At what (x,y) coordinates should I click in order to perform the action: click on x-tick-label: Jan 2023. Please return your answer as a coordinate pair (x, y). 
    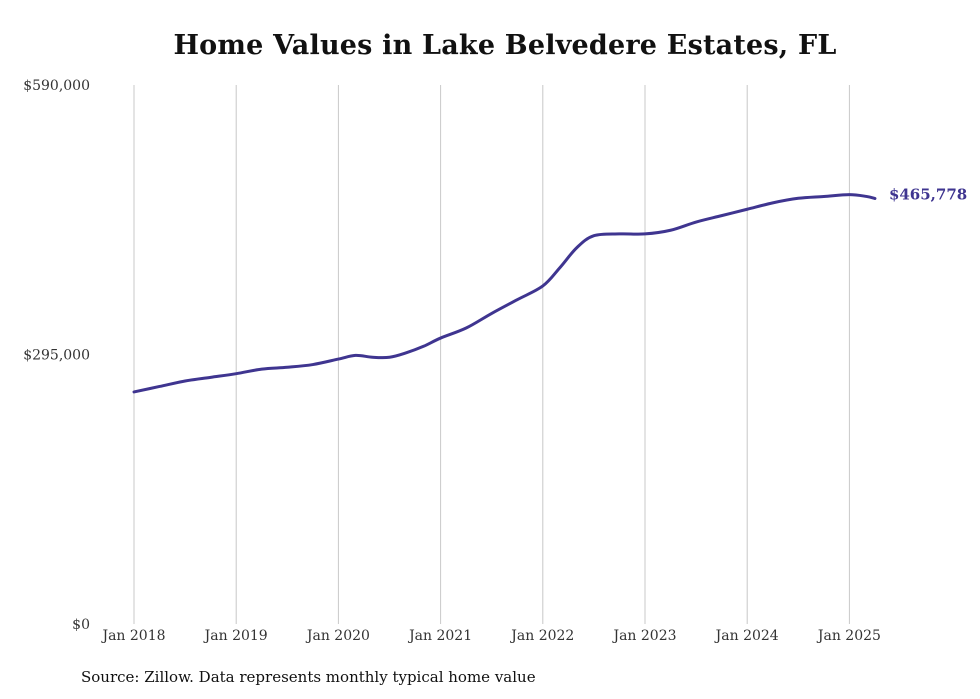
    Looking at the image, I should click on (643, 636).